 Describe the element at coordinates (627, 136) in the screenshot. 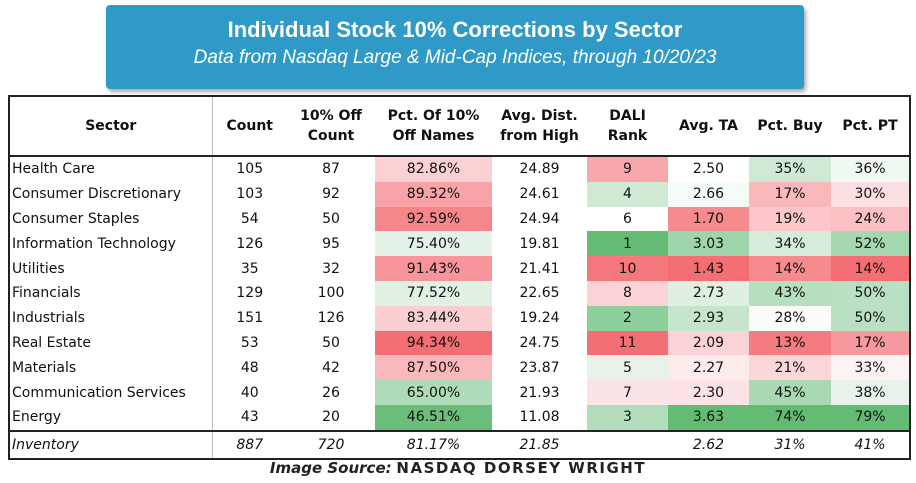

I see `header-dali-line2: Rank` at that location.